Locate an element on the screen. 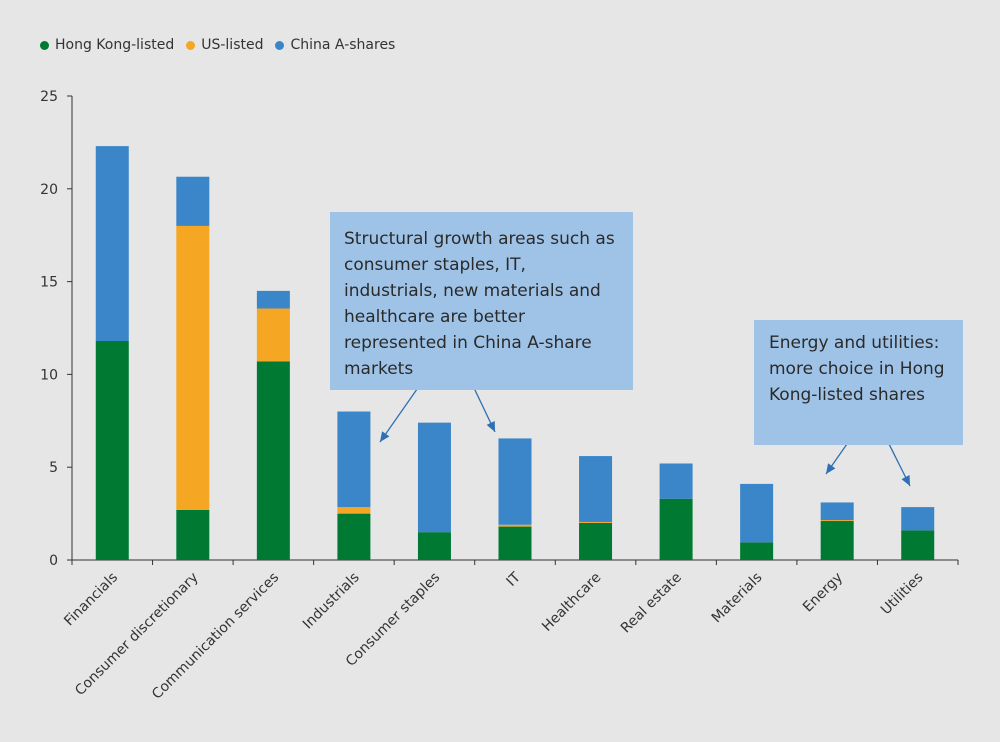  legend-item-china-a: China A-shares is located at coordinates (335, 45).